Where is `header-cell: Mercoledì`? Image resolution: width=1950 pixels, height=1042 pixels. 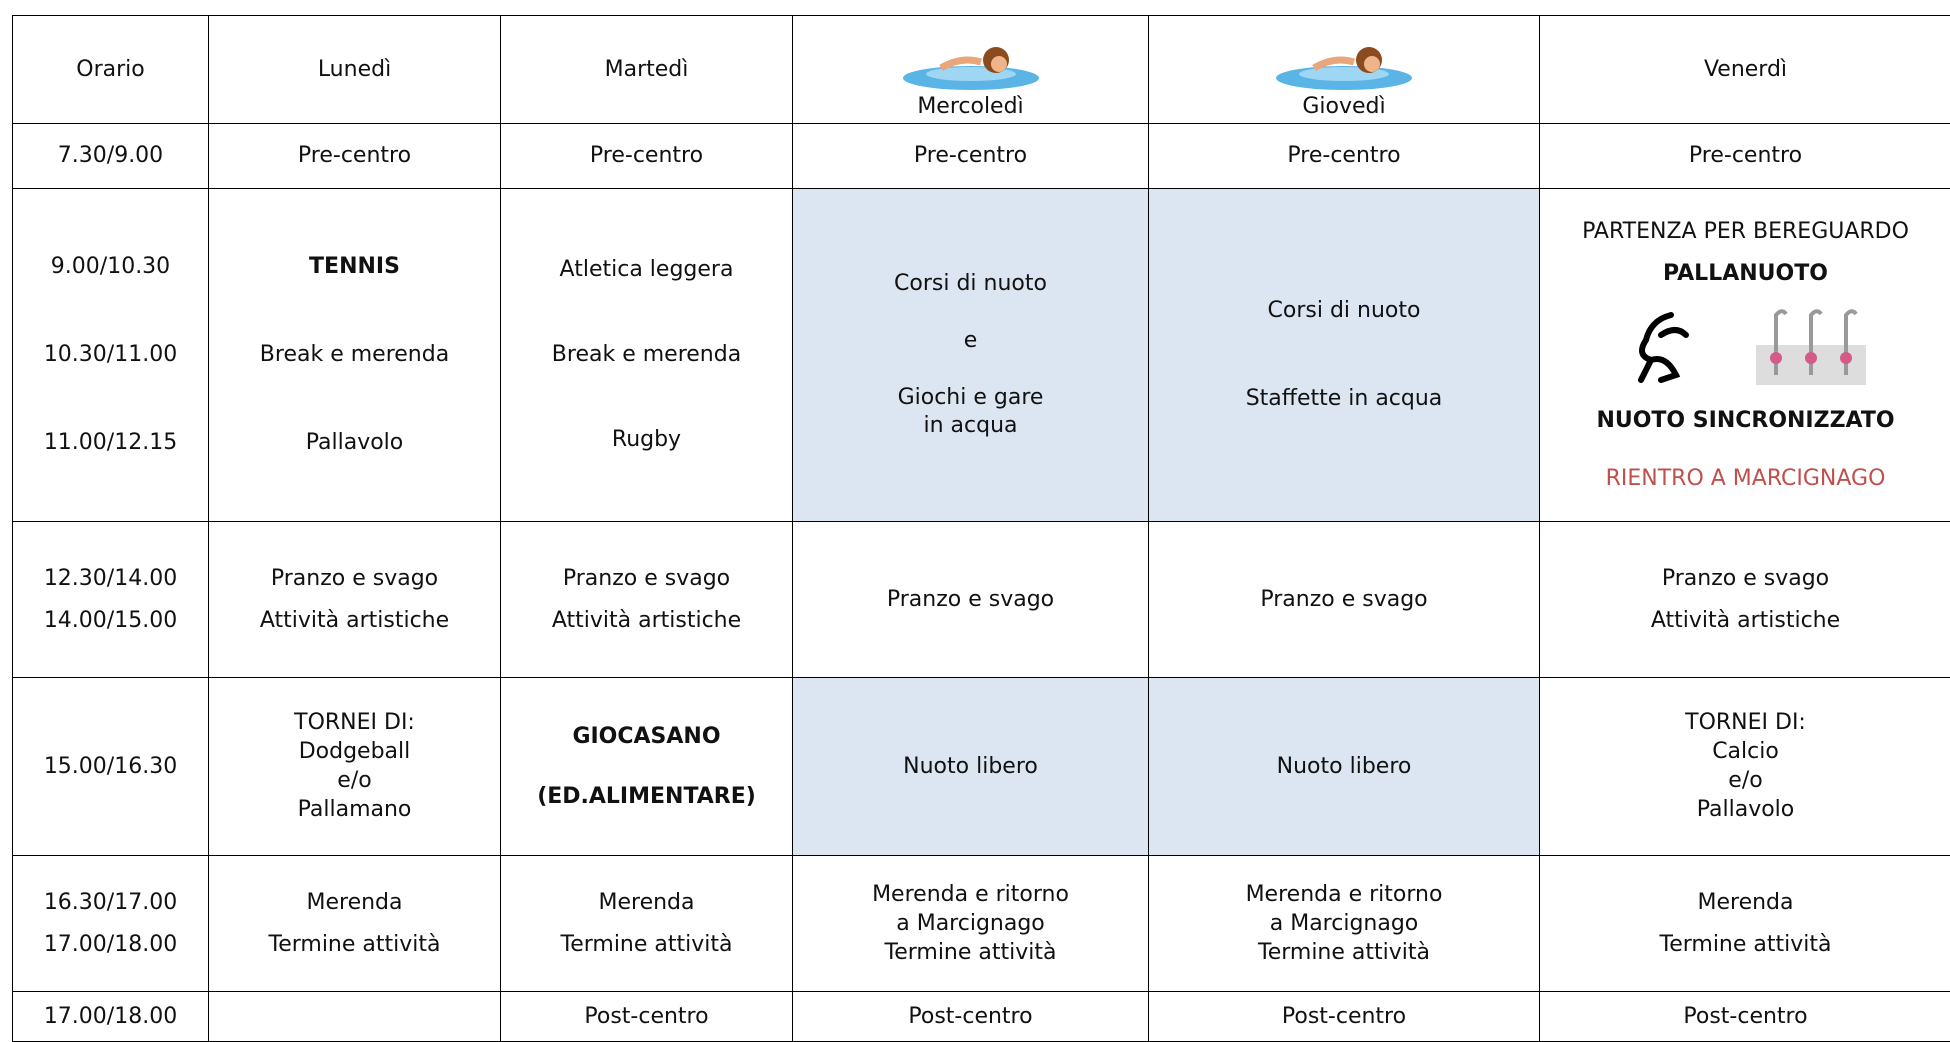
header-cell: Mercoledì is located at coordinates (971, 69).